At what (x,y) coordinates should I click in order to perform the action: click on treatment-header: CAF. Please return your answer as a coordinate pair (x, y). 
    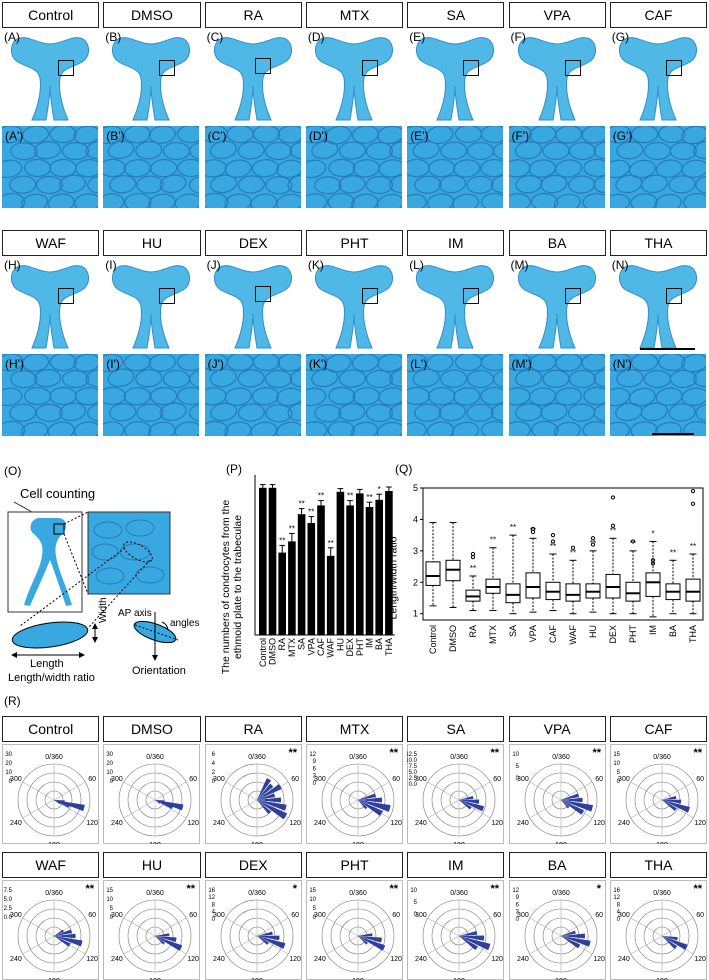
    Looking at the image, I should click on (658, 15).